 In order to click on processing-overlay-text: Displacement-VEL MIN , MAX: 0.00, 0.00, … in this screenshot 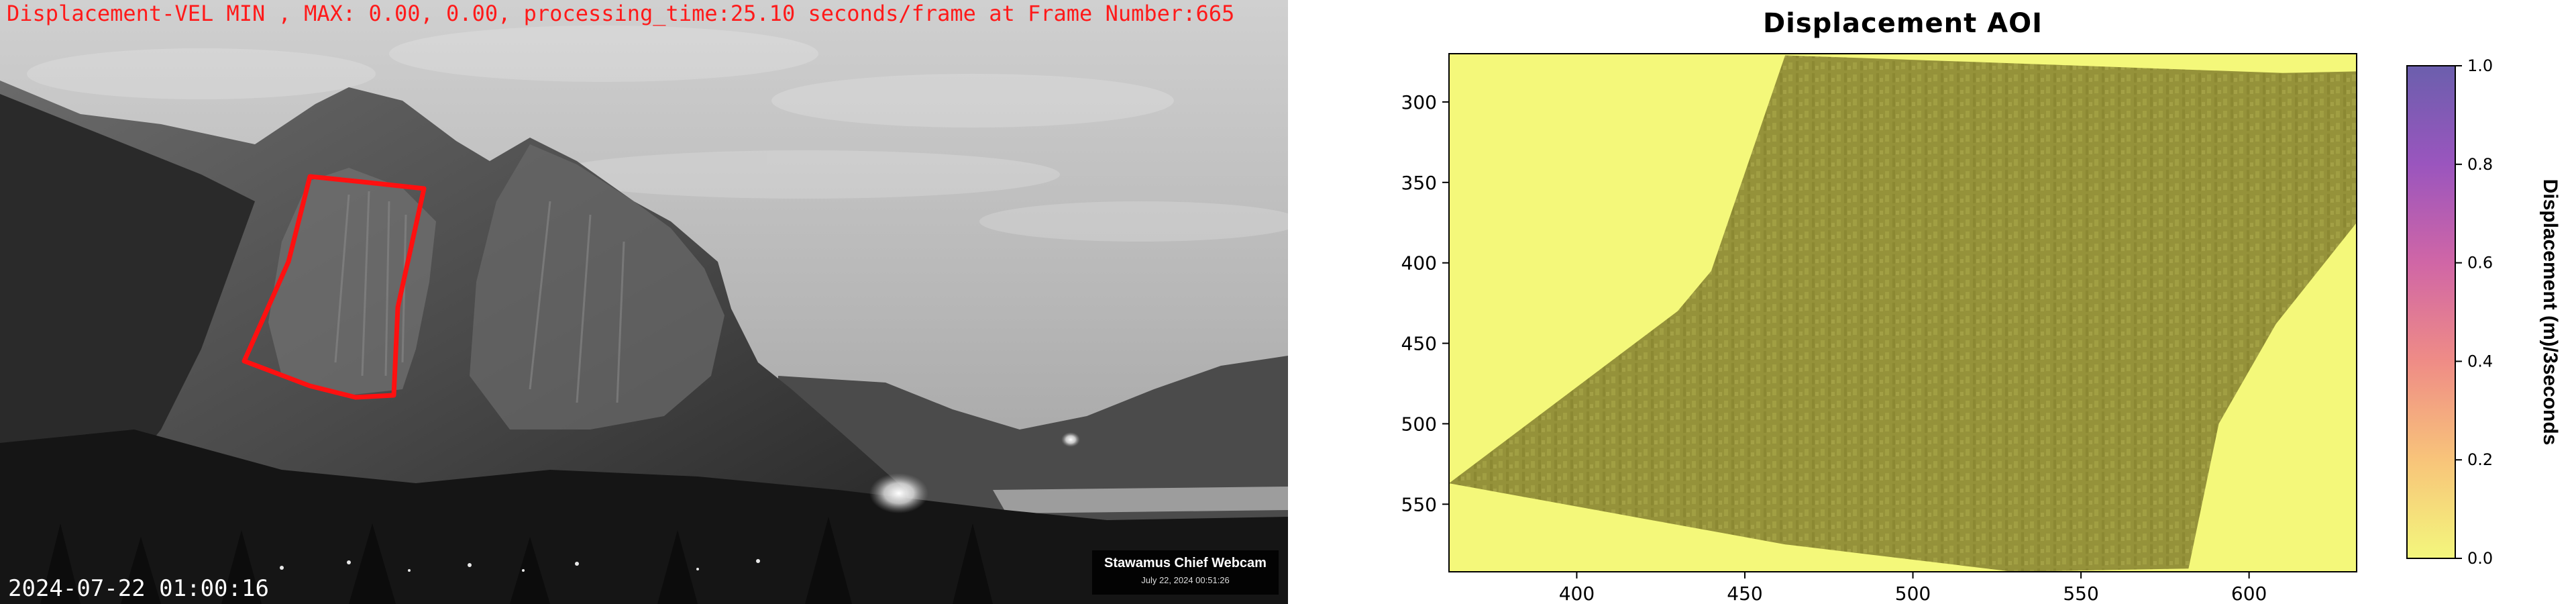, I will do `click(621, 13)`.